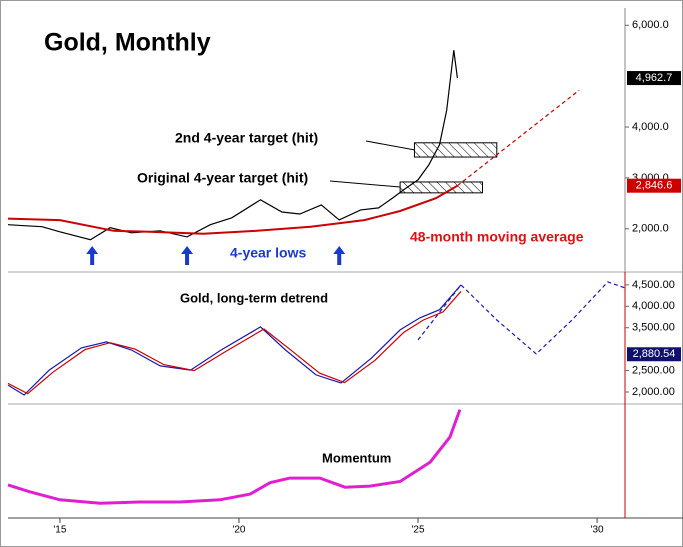 This screenshot has height=547, width=683. Describe the element at coordinates (254, 297) in the screenshot. I see `panel-title: Gold, long-term detrend` at that location.